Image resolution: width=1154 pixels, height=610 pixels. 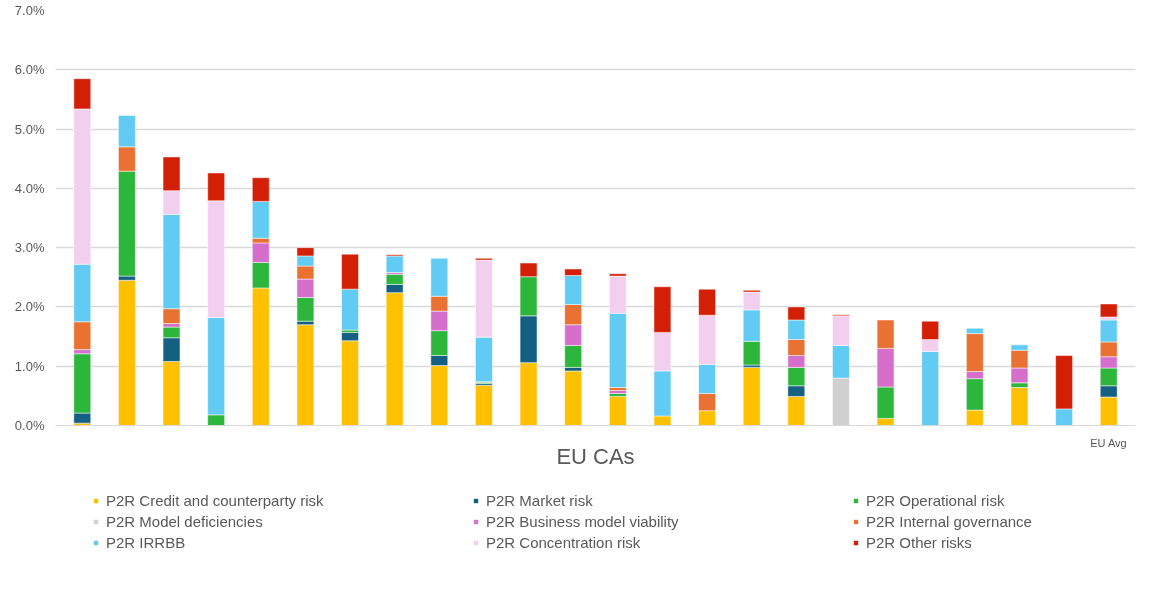 What do you see at coordinates (29, 366) in the screenshot?
I see `y-tick-label: 1.0%` at bounding box center [29, 366].